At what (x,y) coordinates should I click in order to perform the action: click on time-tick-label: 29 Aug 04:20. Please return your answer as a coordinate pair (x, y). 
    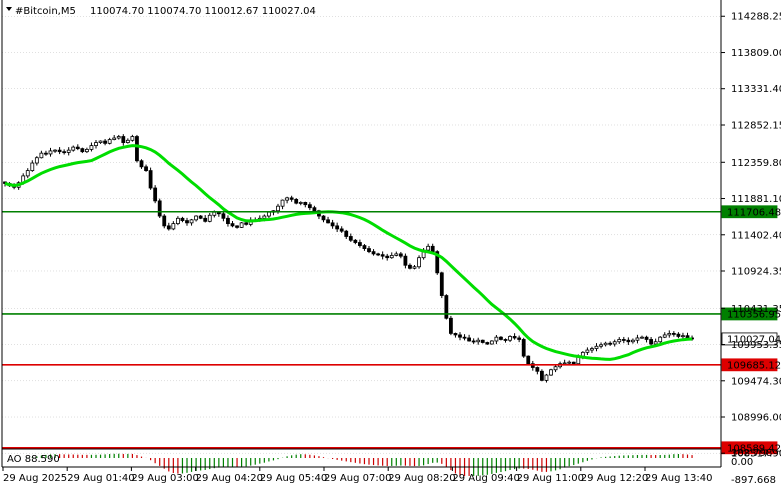
    Looking at the image, I should click on (229, 478).